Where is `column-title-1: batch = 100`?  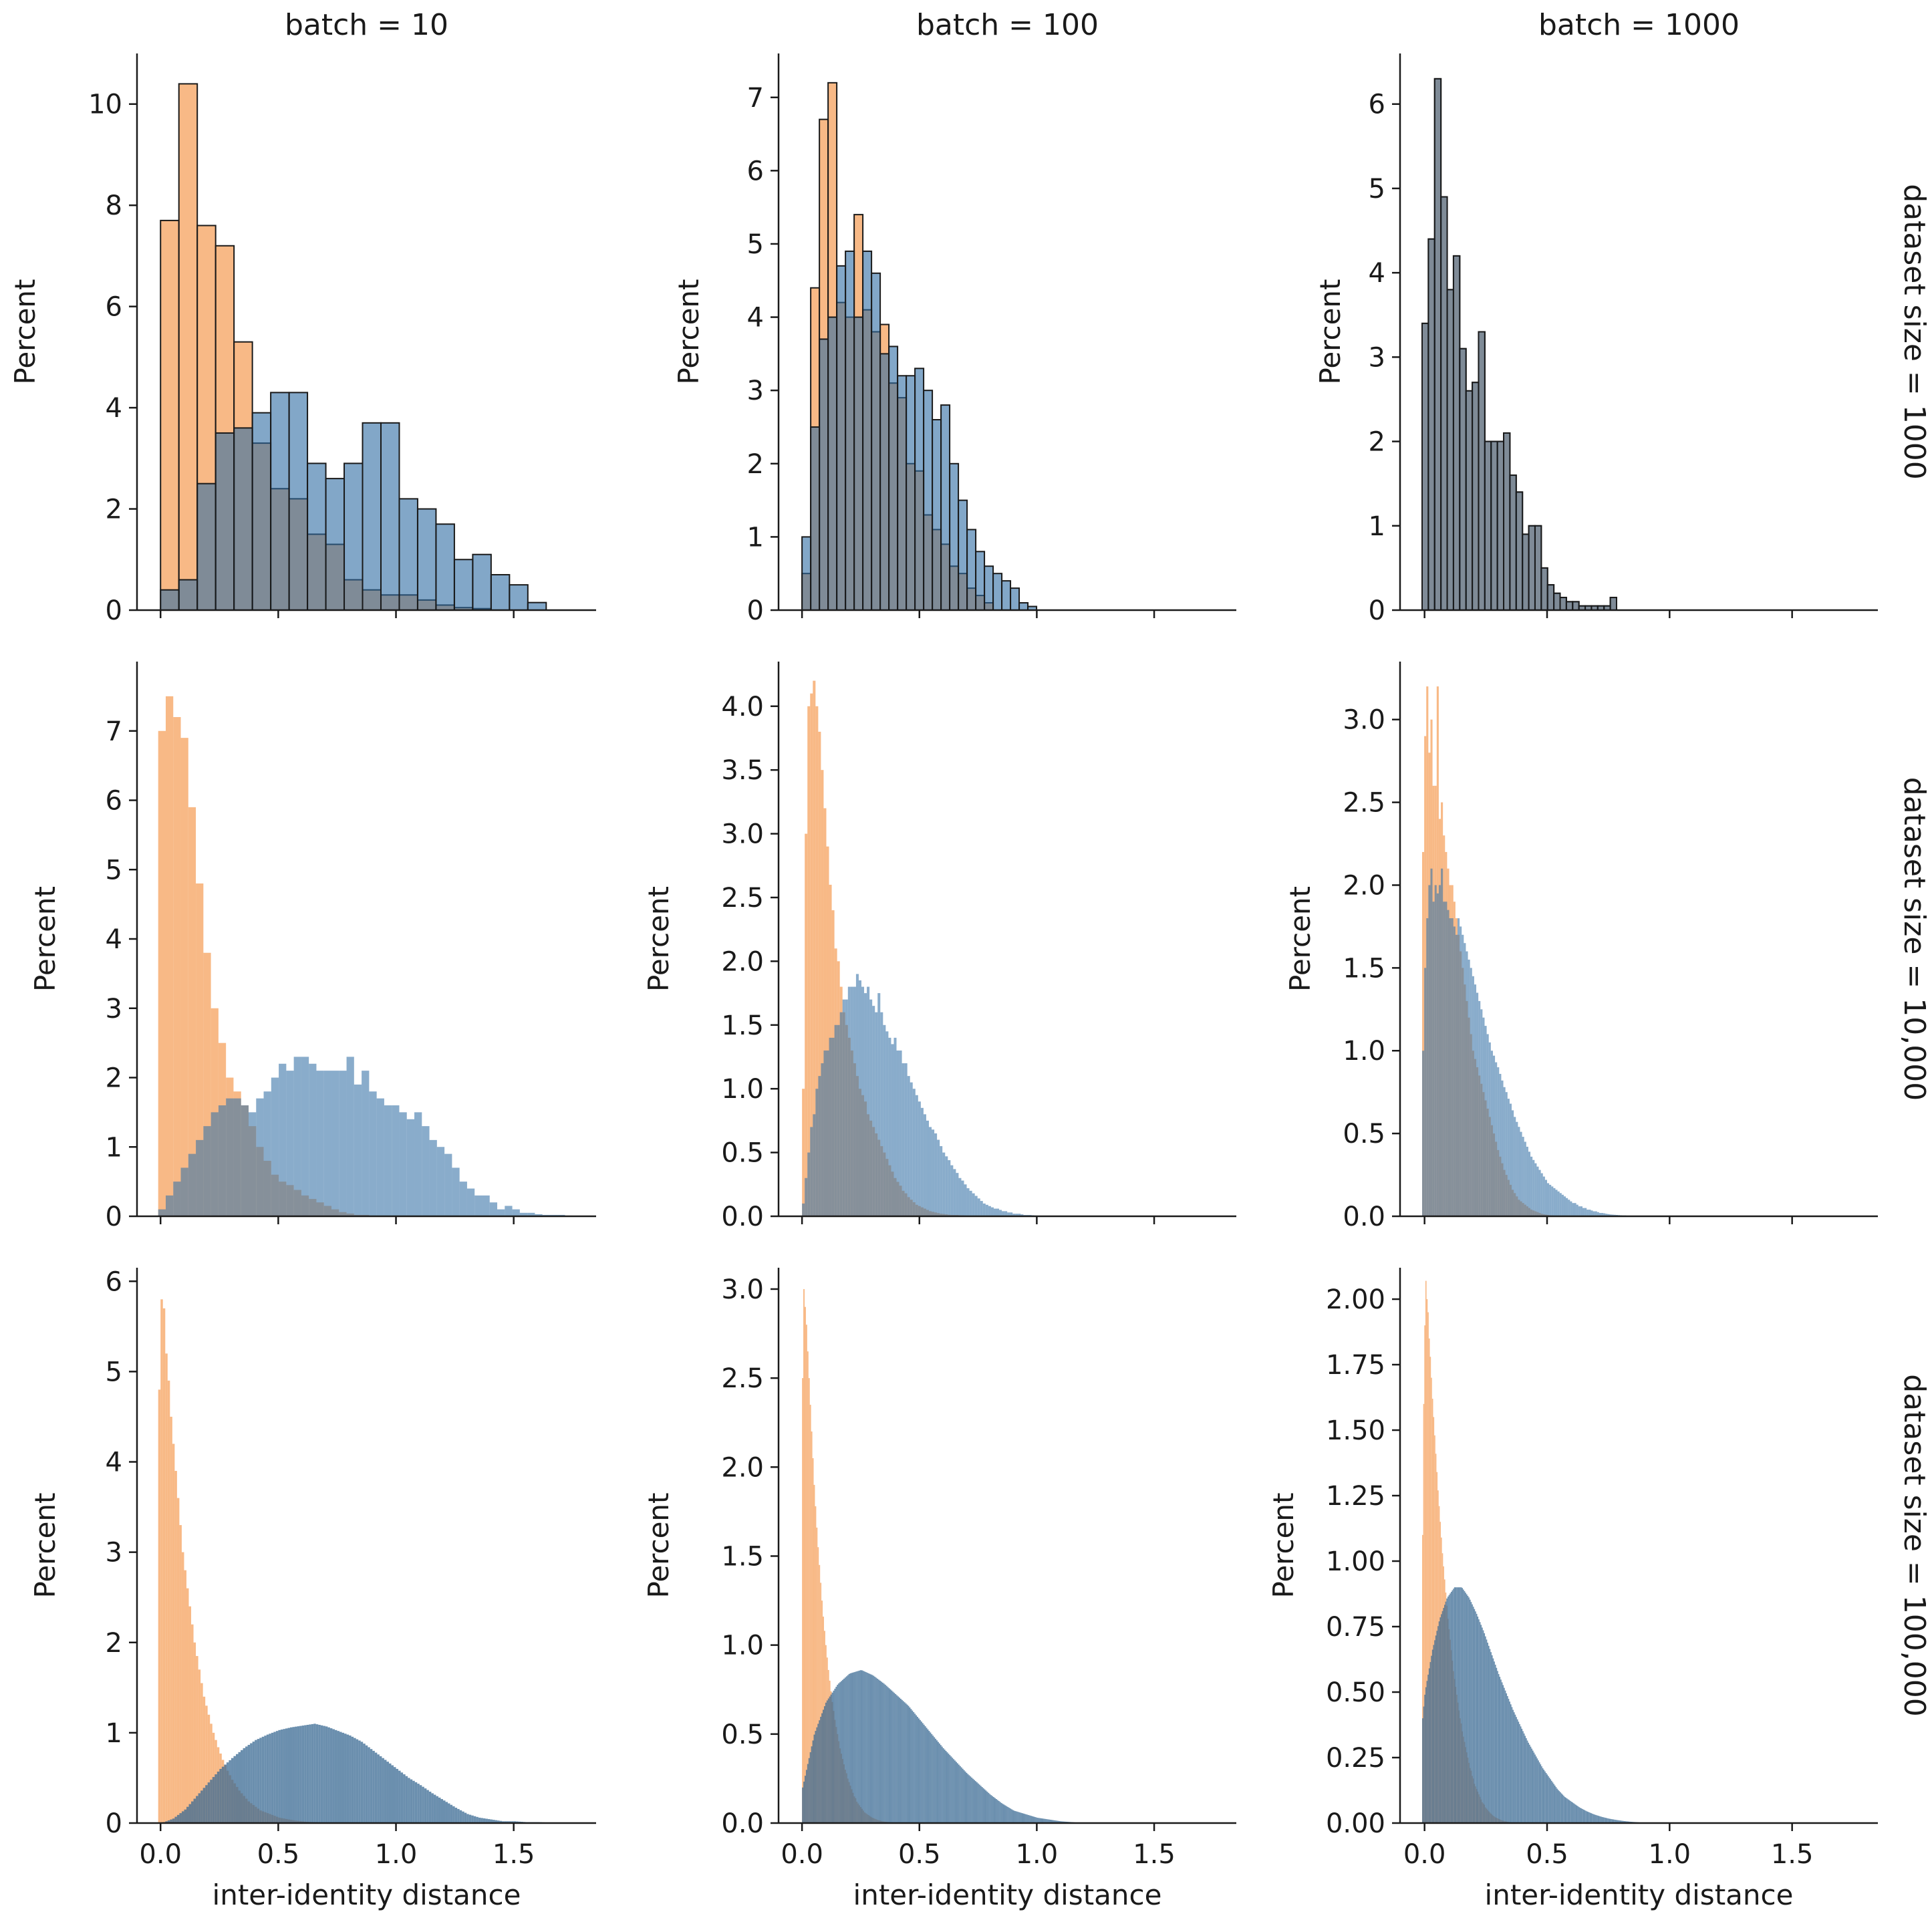
column-title-1: batch = 100 is located at coordinates (1007, 25).